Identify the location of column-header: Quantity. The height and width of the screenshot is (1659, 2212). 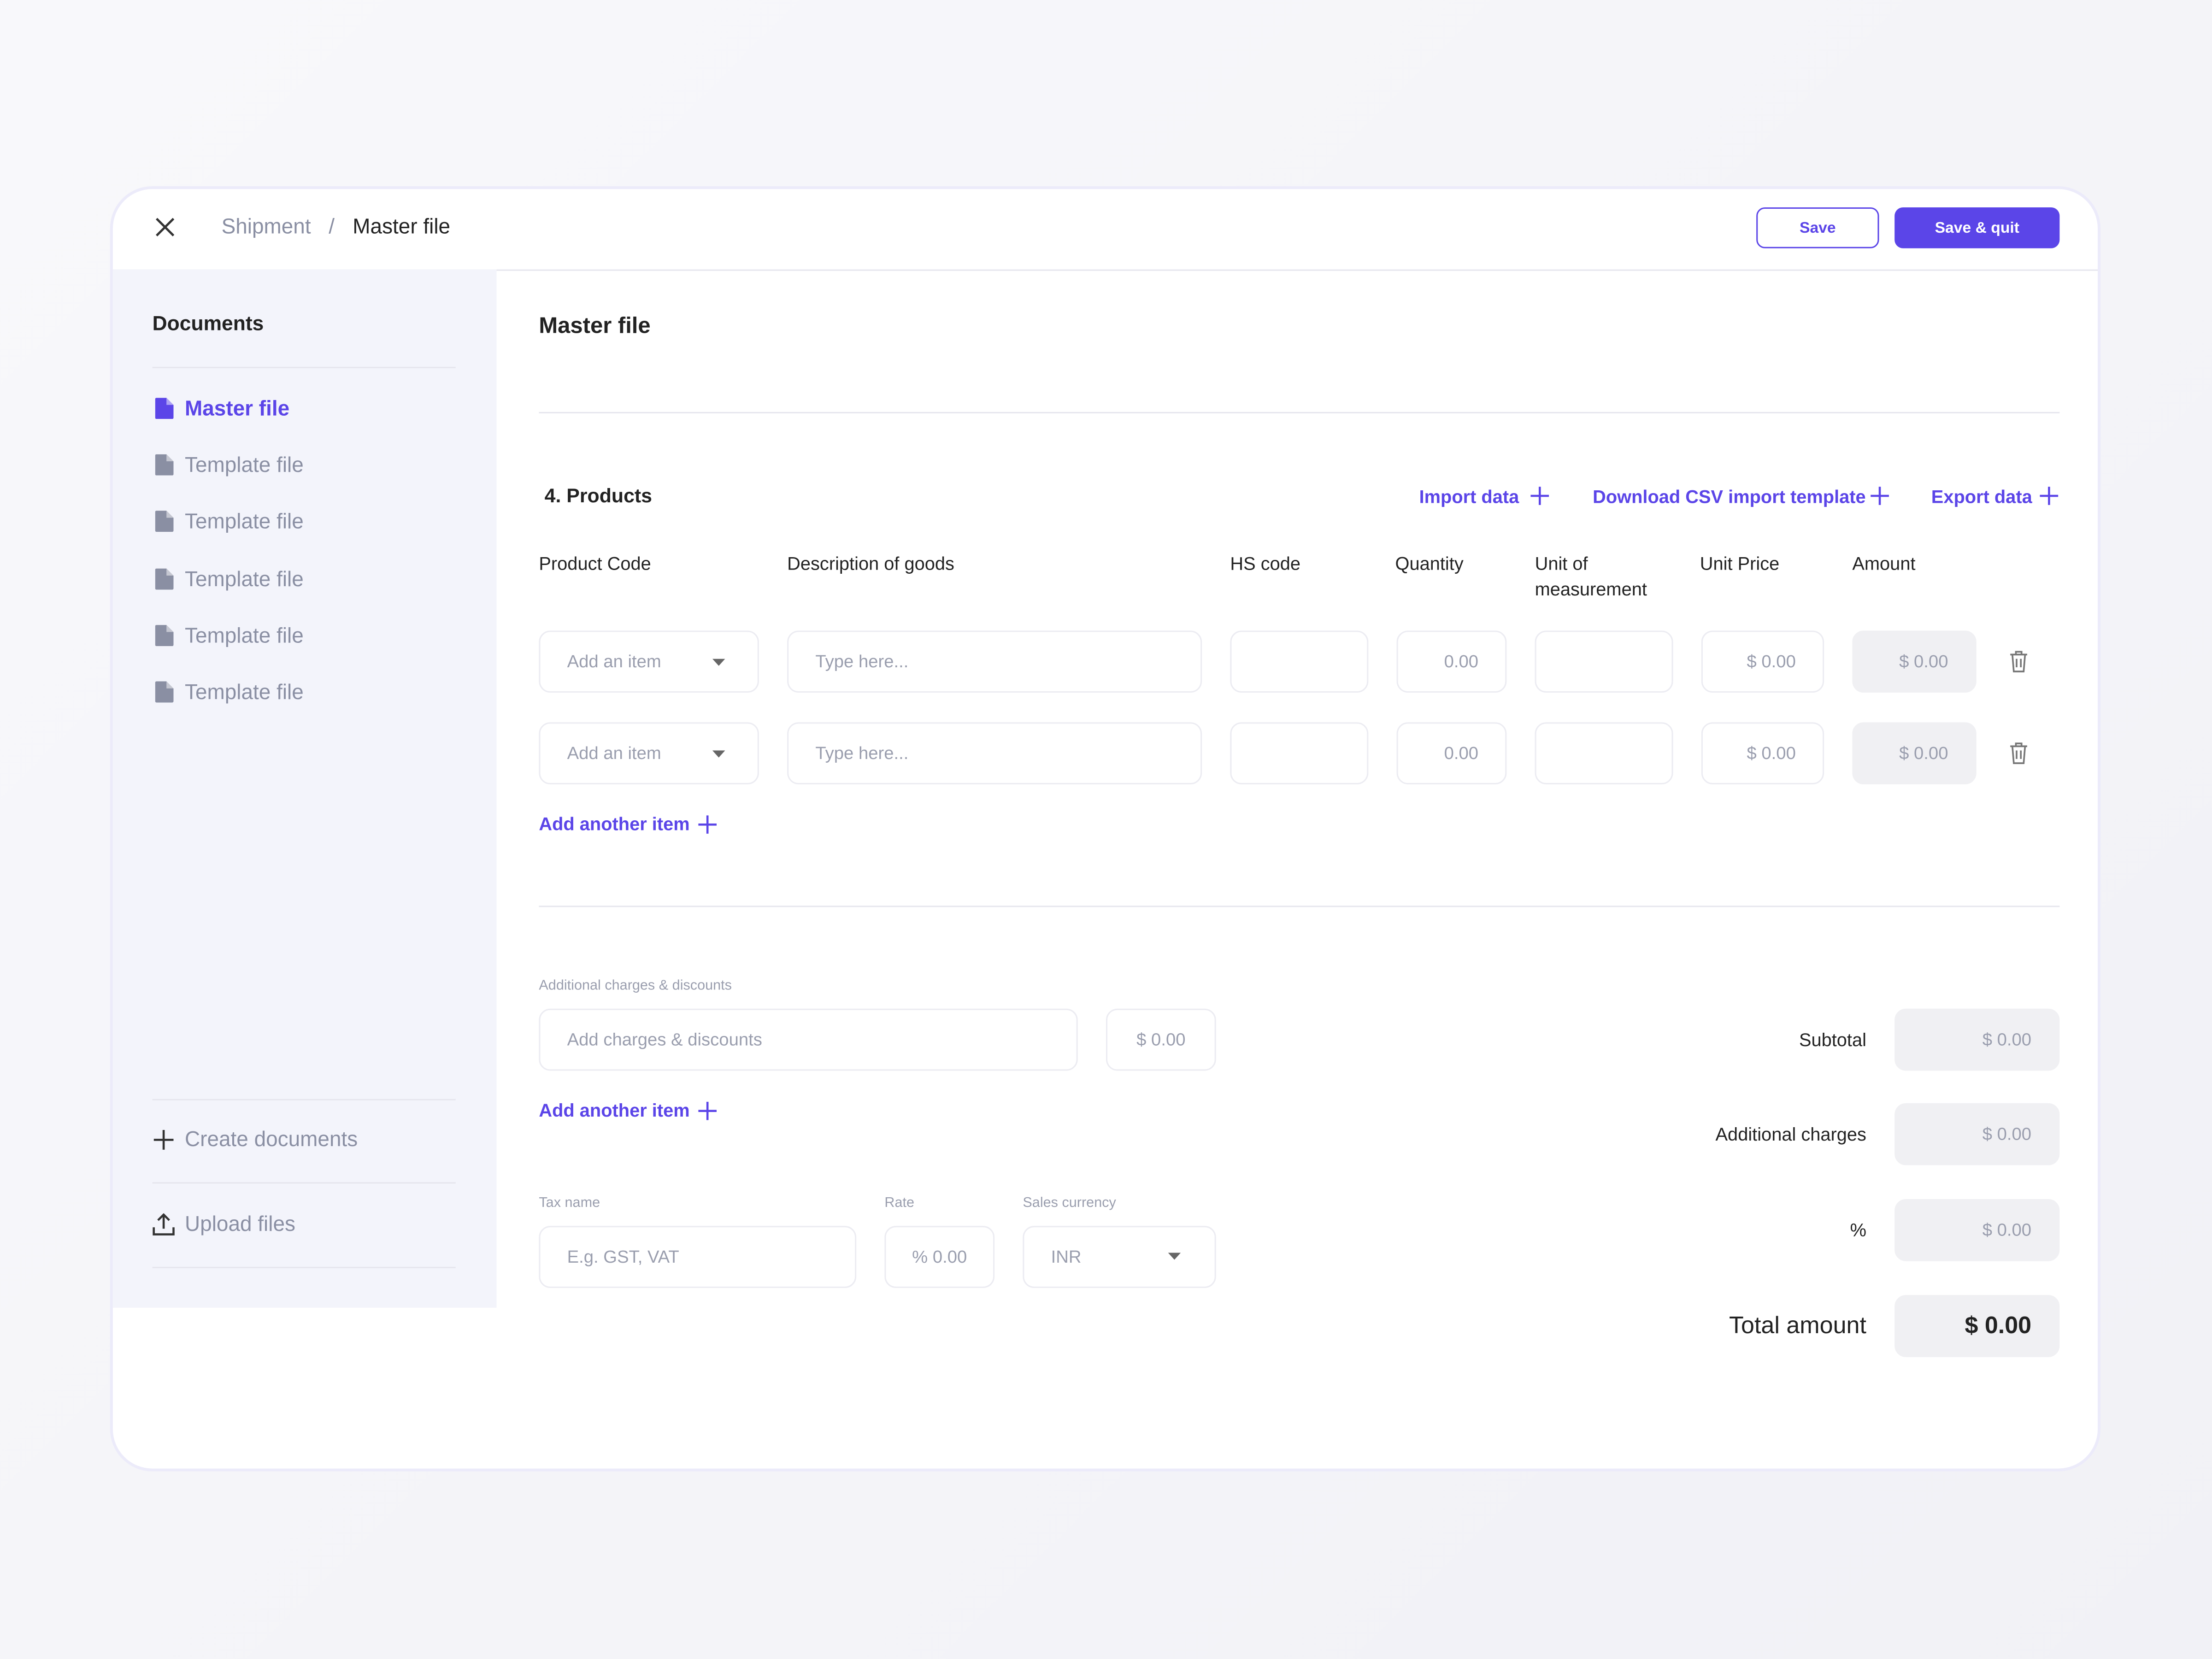
(1429, 563).